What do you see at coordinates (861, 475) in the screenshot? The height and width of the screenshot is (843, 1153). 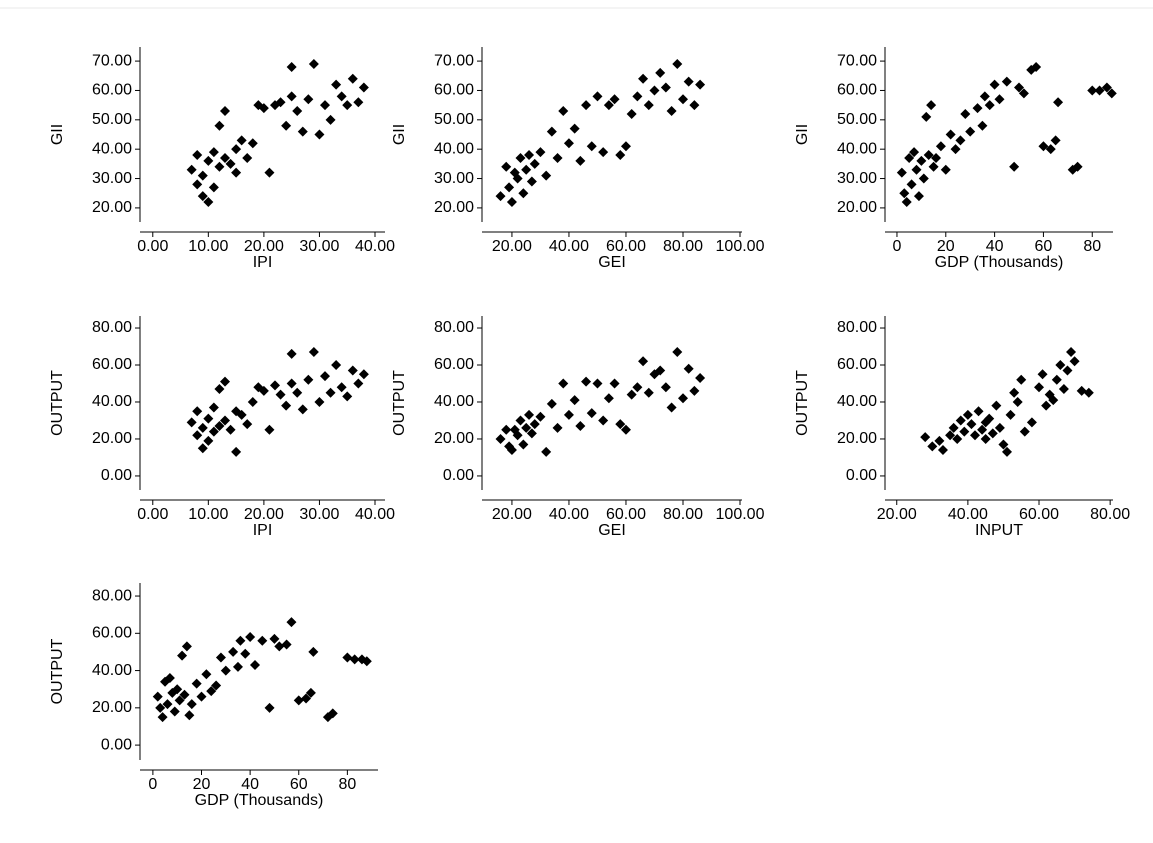 I see `y-tick-label: 0.00` at bounding box center [861, 475].